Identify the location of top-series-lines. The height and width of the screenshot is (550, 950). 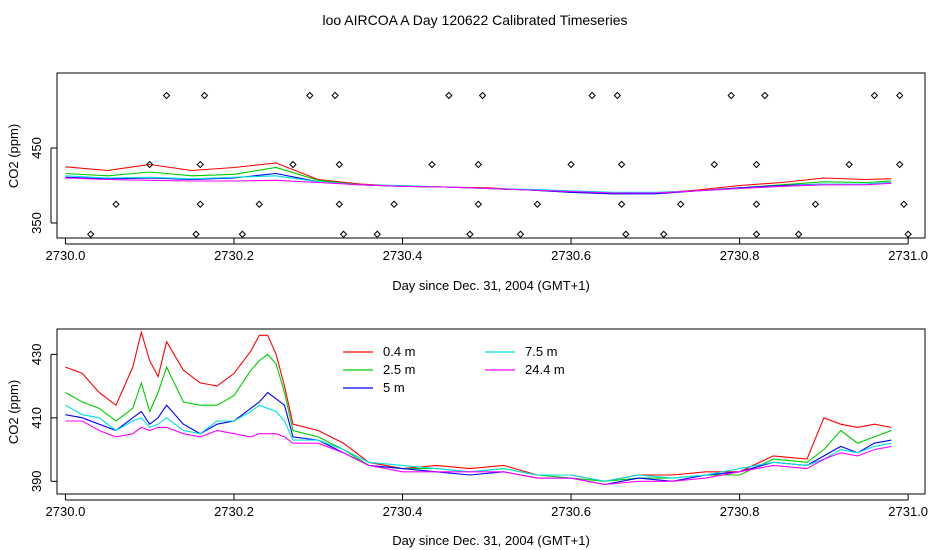
(478, 178).